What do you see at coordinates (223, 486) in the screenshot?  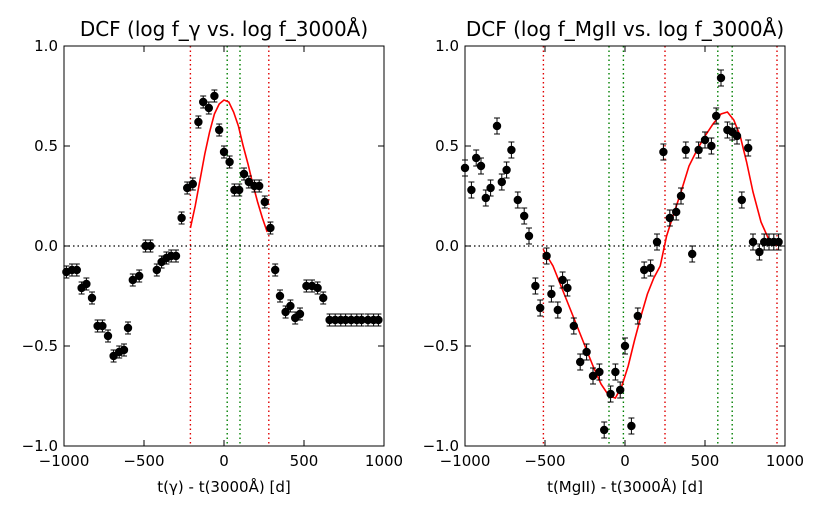 I see `panel-gamma-xlabel: t(γ) - t(3000Å) [d]` at bounding box center [223, 486].